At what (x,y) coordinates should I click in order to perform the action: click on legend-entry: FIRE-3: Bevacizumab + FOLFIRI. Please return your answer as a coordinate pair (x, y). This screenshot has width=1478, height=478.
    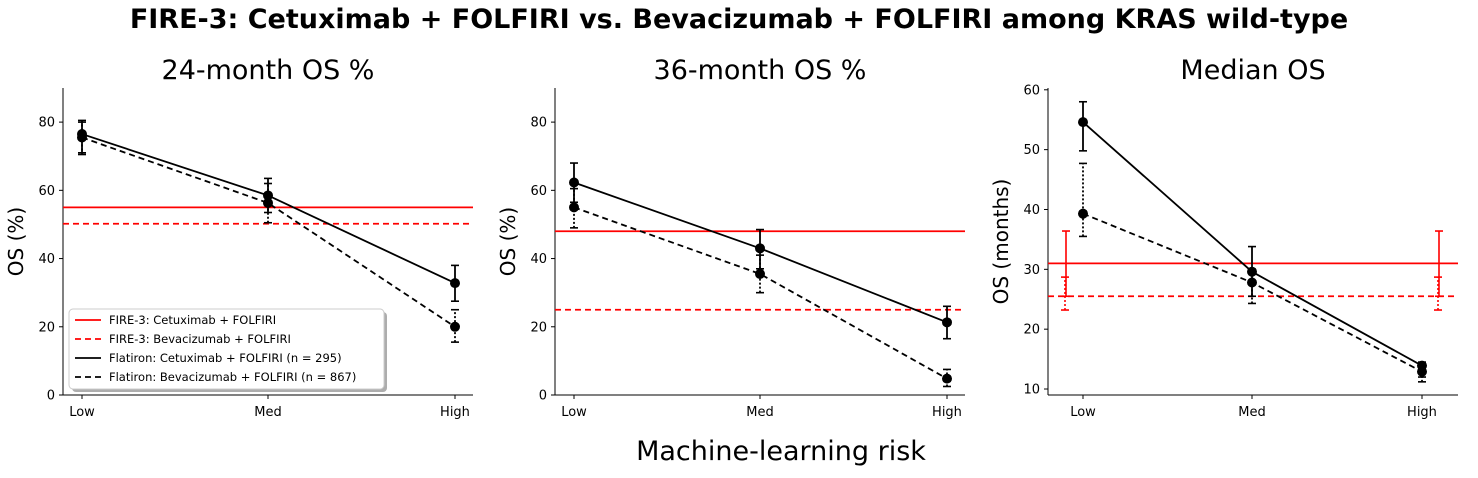
    Looking at the image, I should click on (200, 339).